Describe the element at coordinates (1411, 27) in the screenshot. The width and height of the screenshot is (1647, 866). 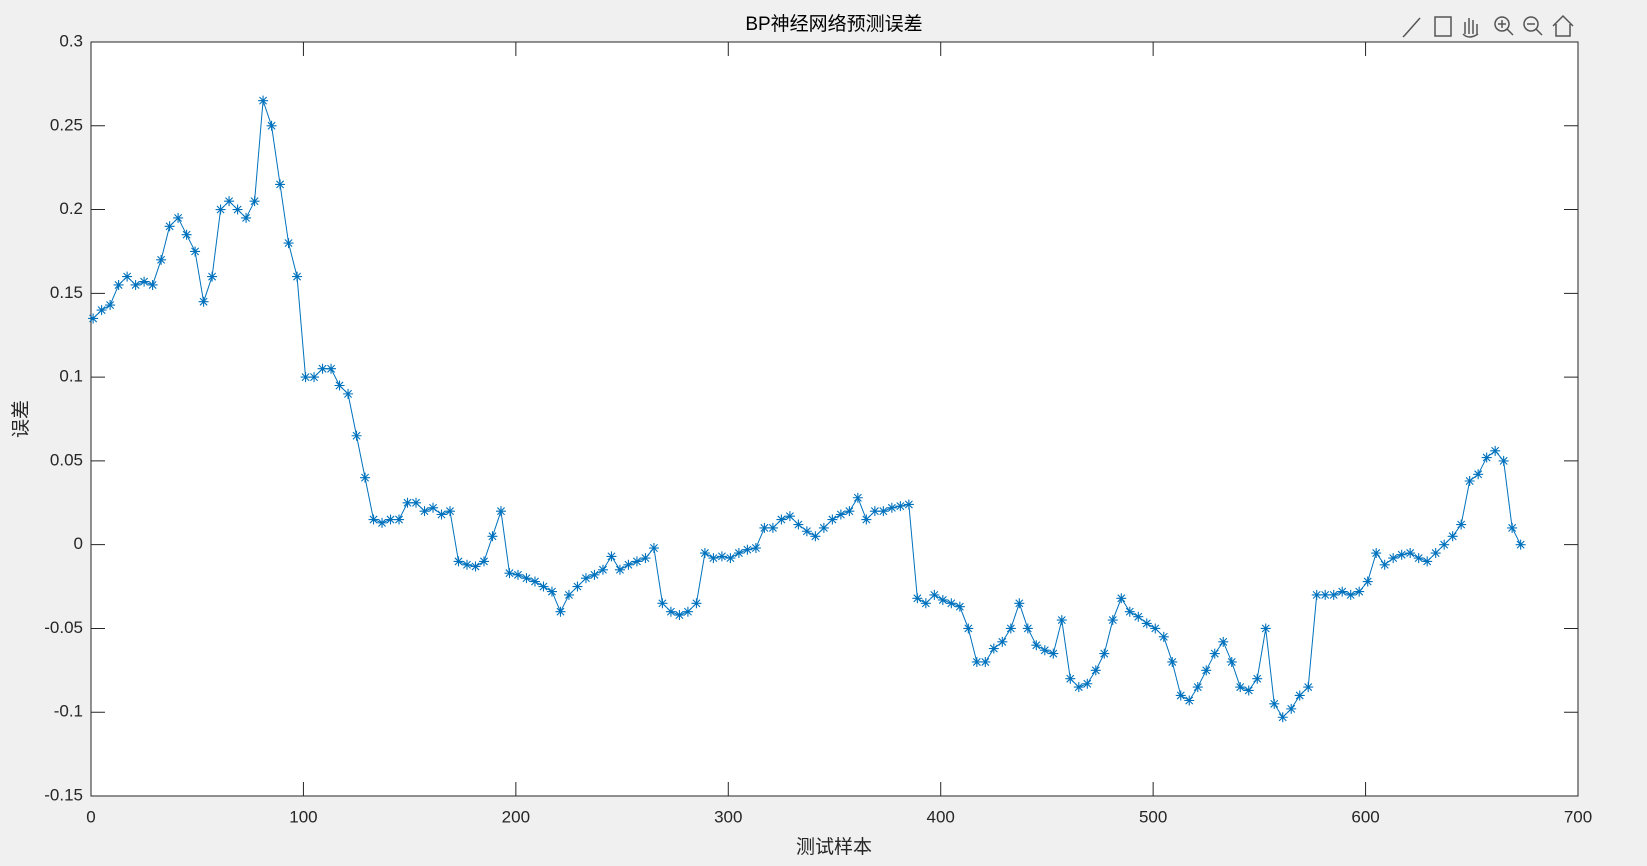
I see `brush-icon` at that location.